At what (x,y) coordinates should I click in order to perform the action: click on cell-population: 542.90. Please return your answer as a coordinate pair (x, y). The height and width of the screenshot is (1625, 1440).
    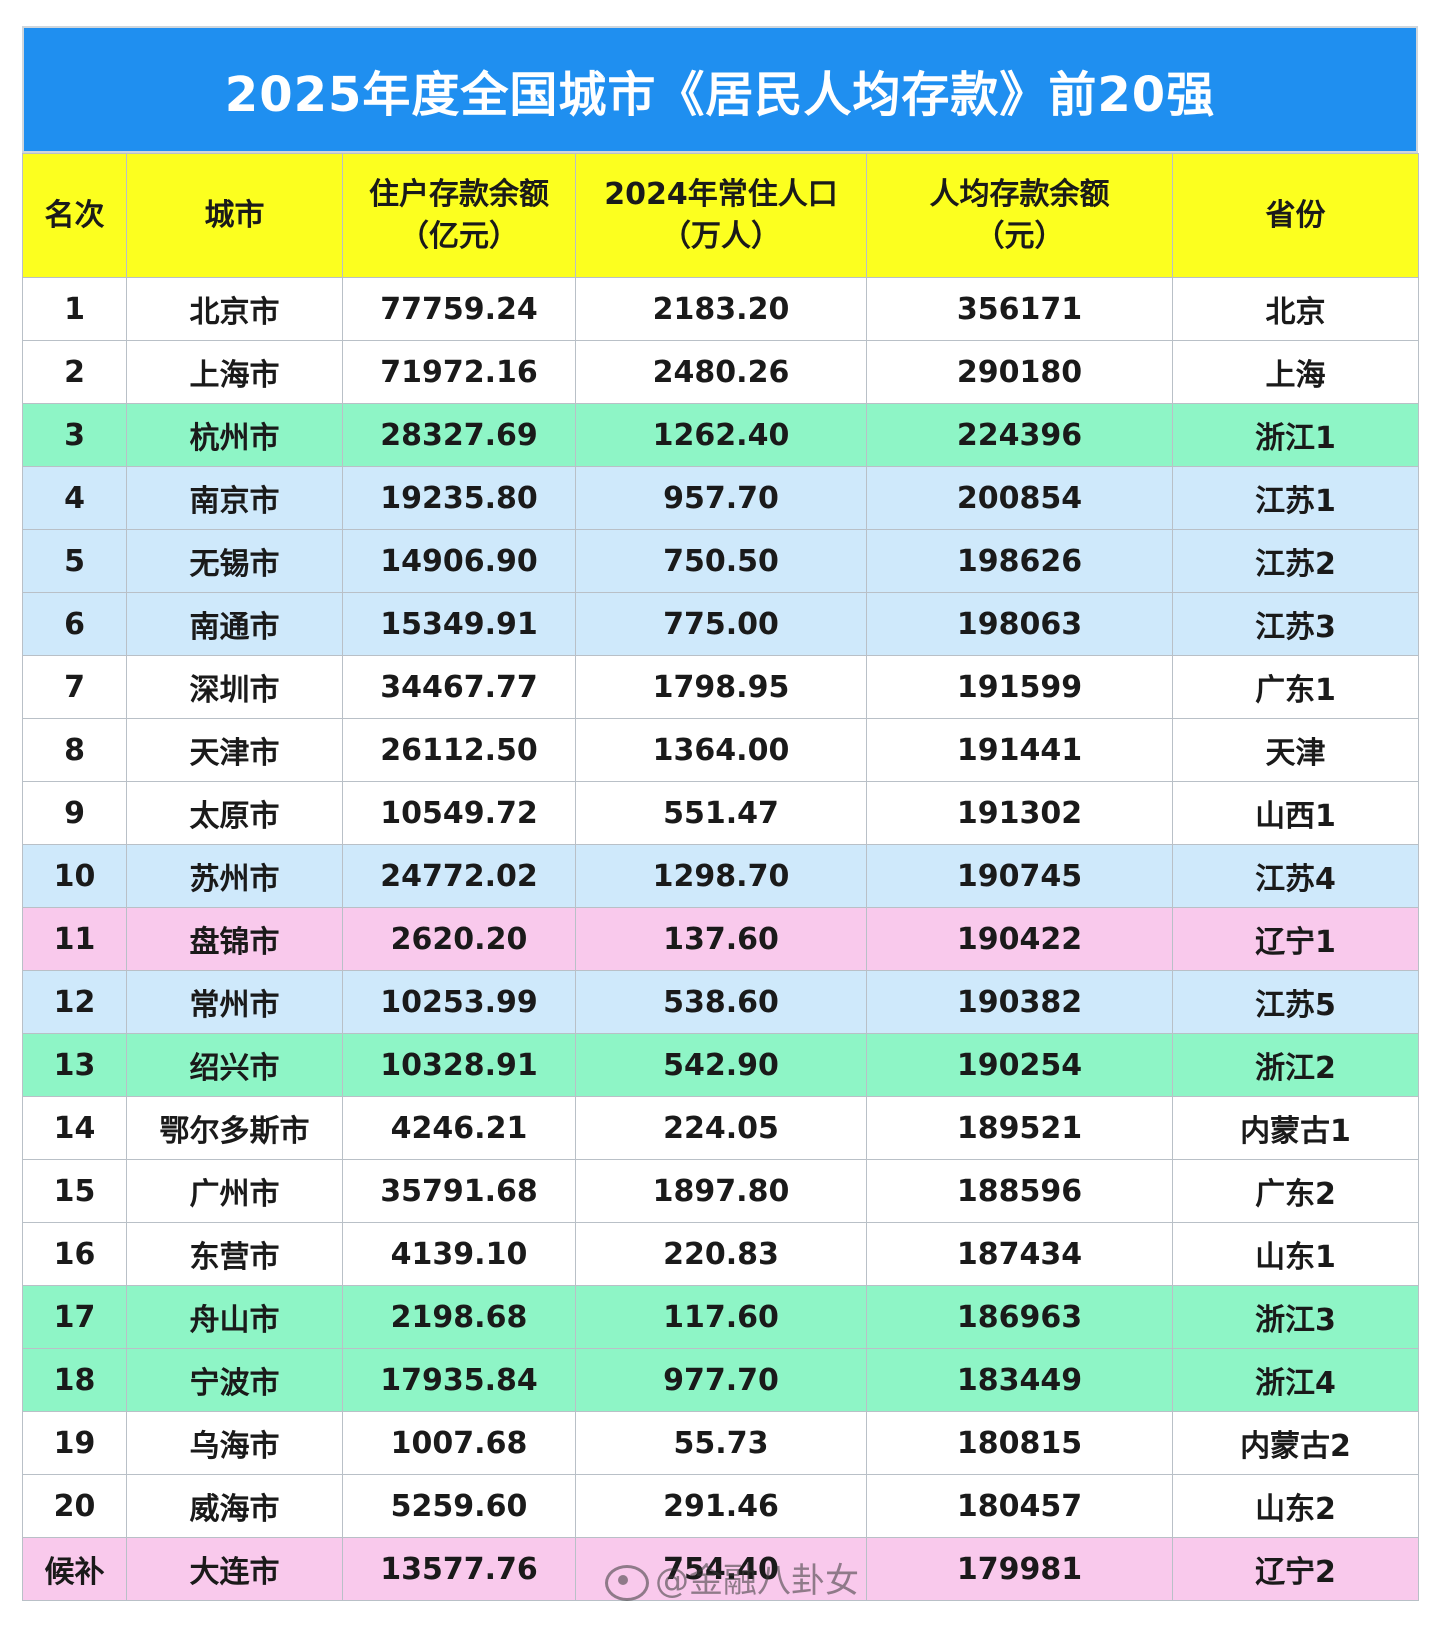
    Looking at the image, I should click on (721, 1065).